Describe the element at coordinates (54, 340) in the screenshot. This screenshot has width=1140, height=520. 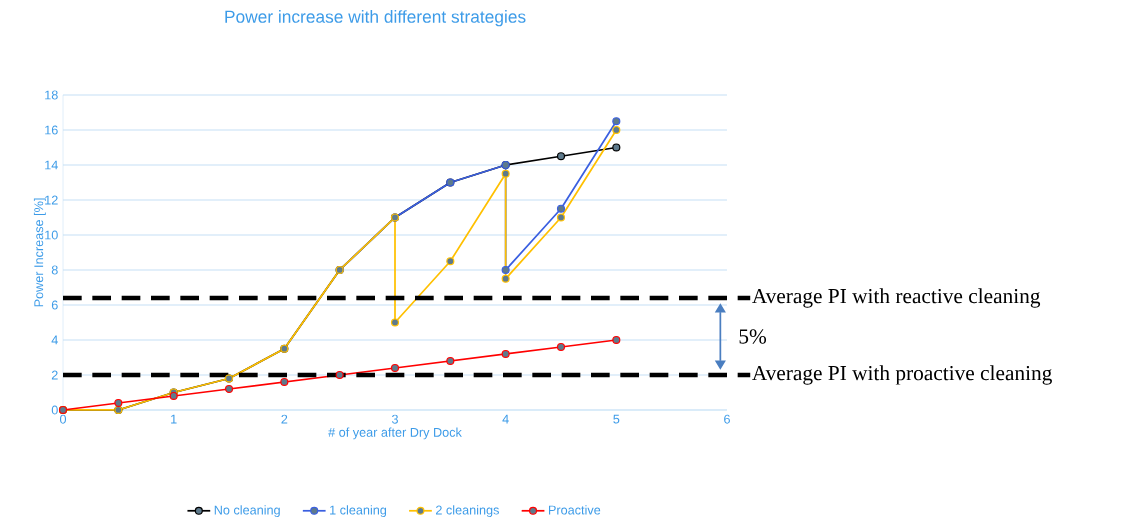
I see `y-tick-label: 4` at that location.